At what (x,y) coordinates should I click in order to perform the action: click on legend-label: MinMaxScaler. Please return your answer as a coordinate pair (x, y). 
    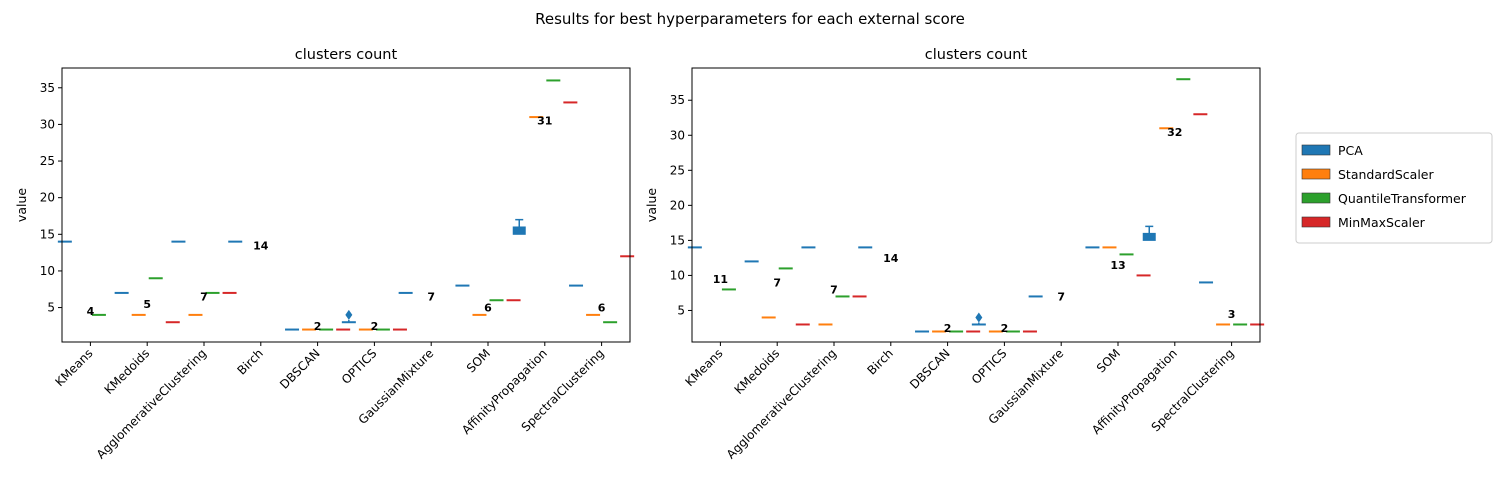
    Looking at the image, I should click on (1382, 222).